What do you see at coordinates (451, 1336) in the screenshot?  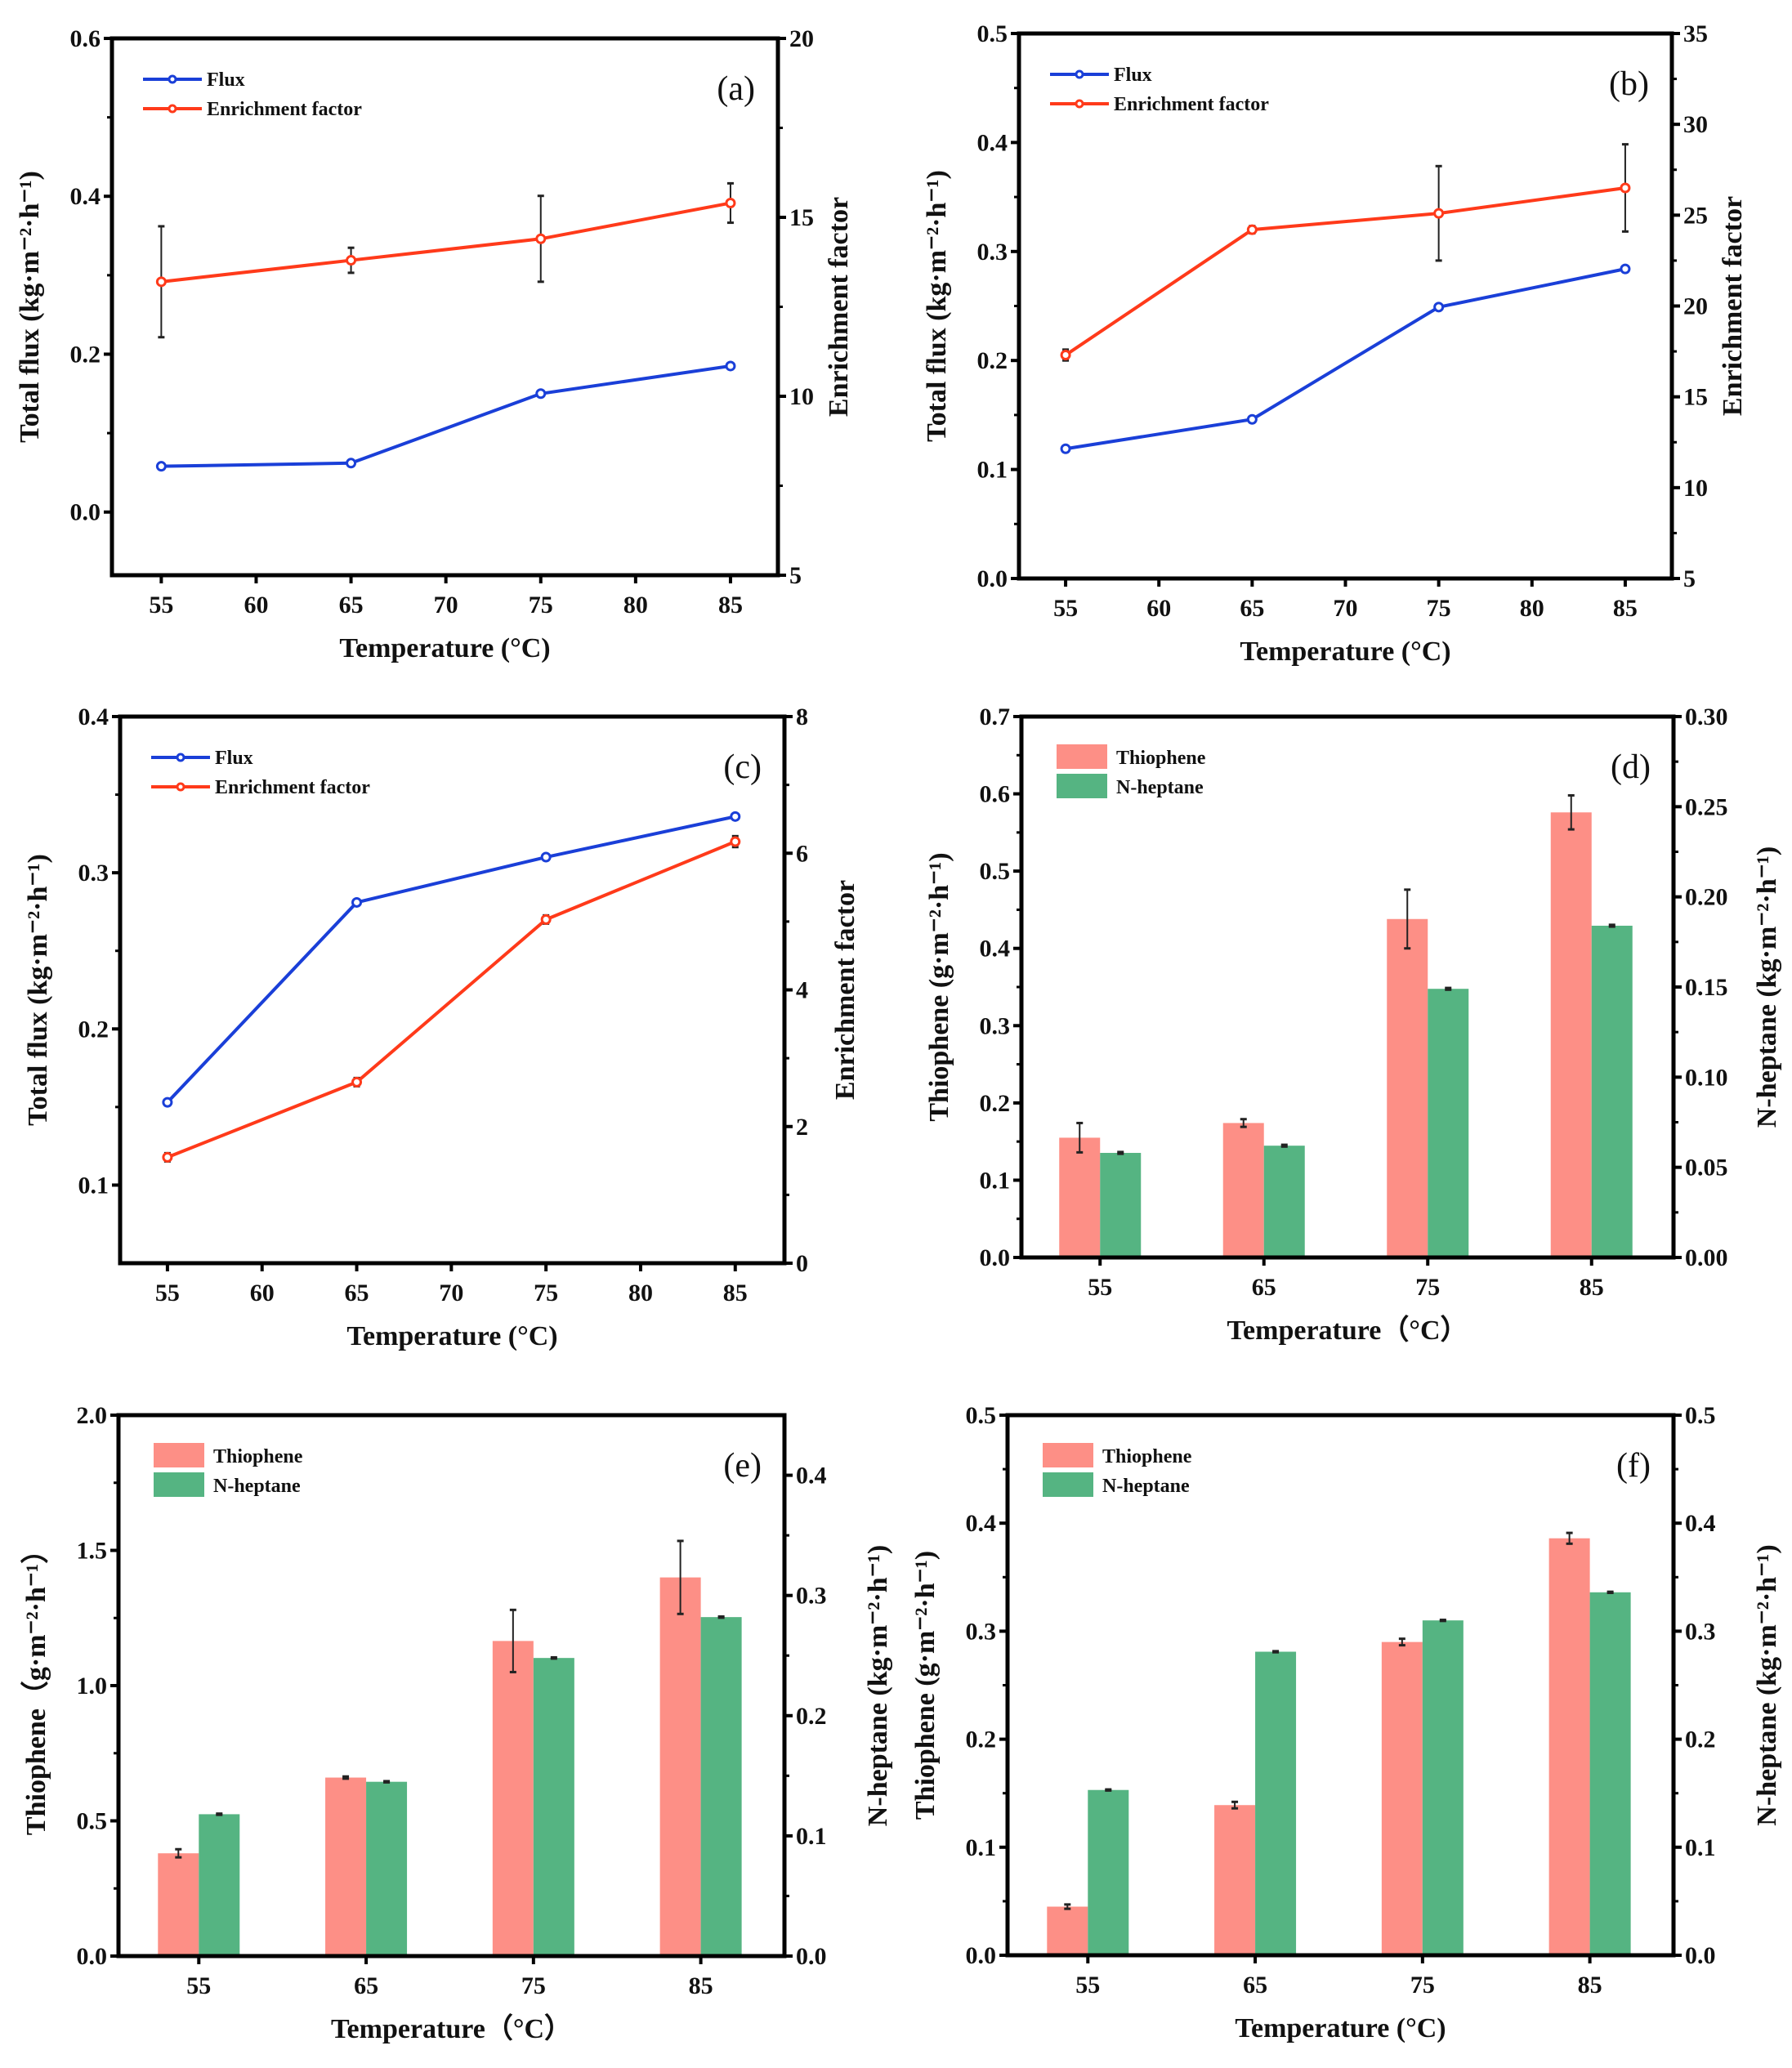 I see `x-axis-title: Temperature (°C)` at bounding box center [451, 1336].